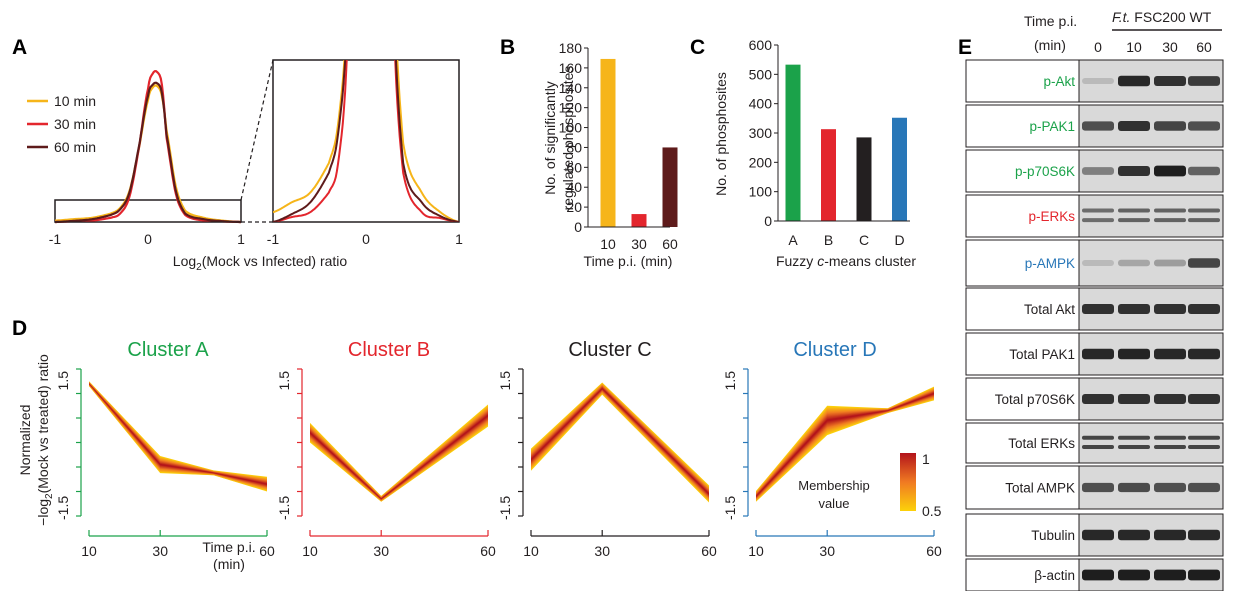 This screenshot has width=1233, height=591. What do you see at coordinates (574, 147) in the screenshot?
I see `panel-b-ytick-label: 80` at bounding box center [574, 147].